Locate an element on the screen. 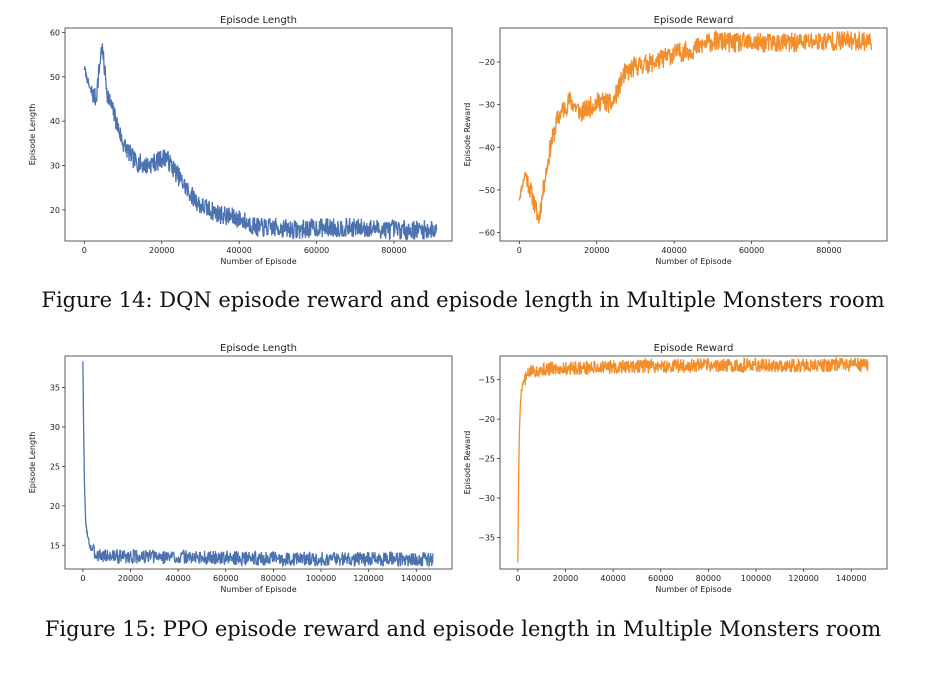  y-tick-label: 25 is located at coordinates (55, 466).